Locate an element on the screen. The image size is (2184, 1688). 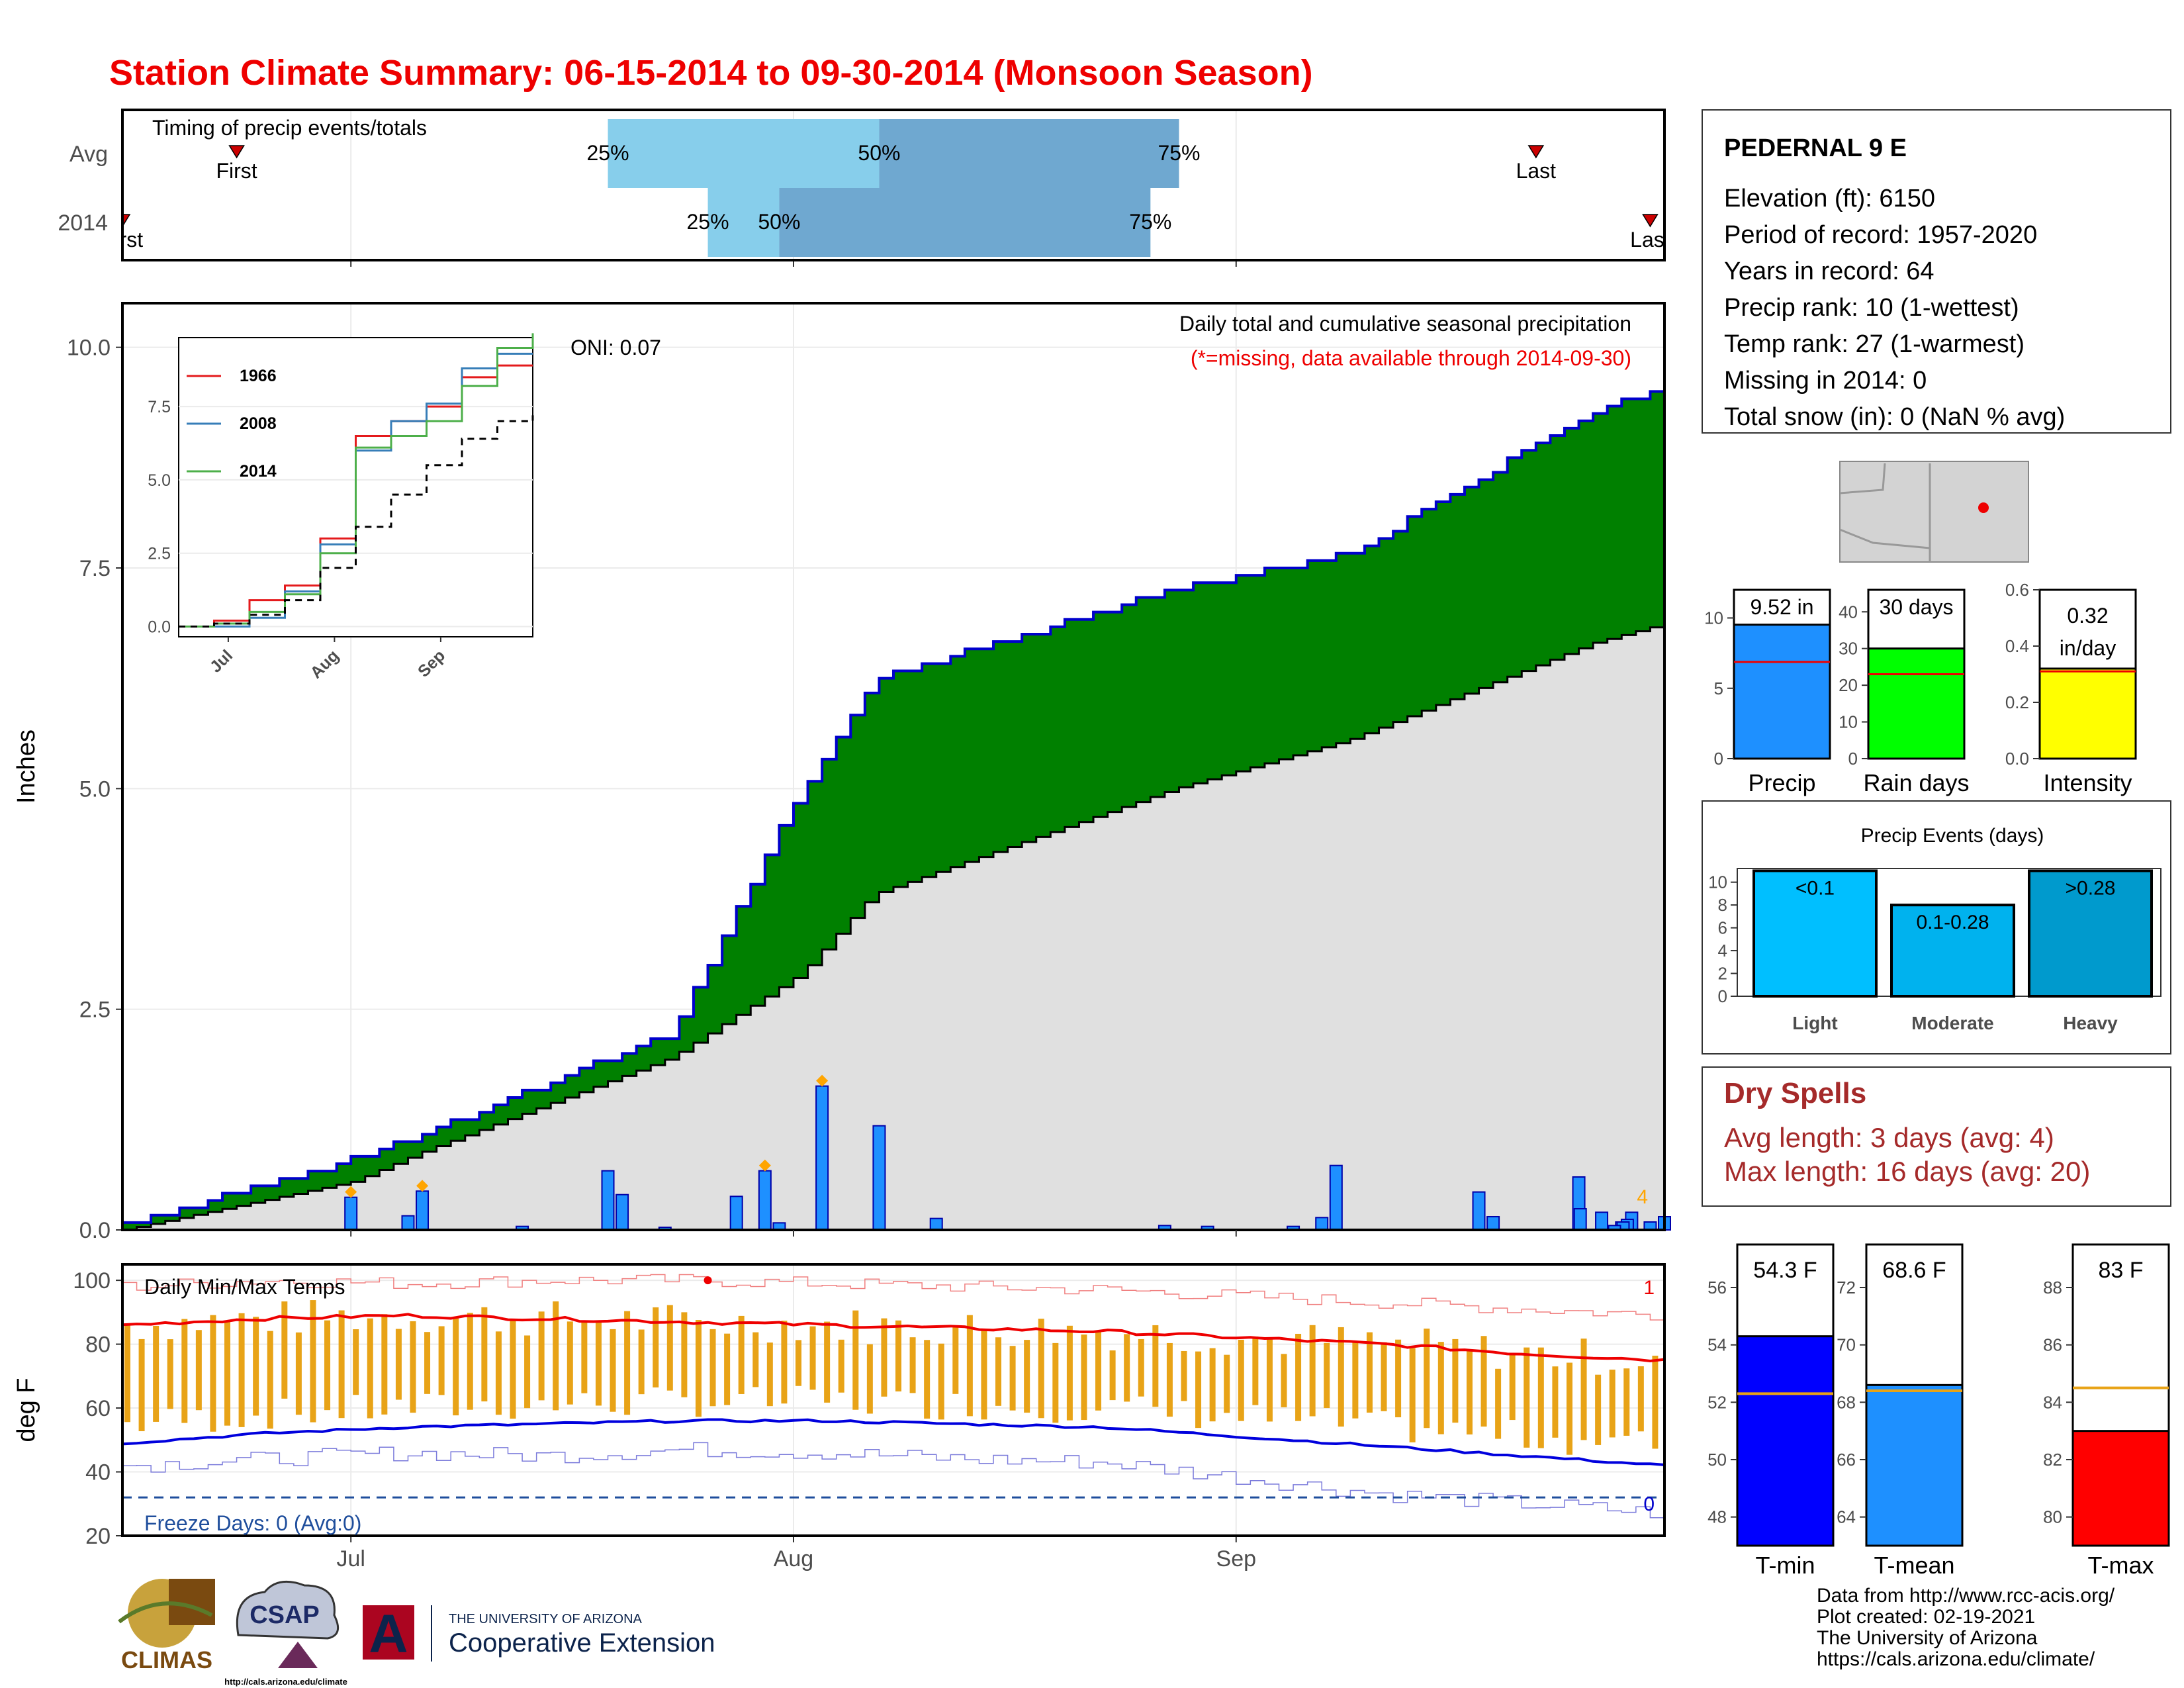
temp-panel-label: Daily Min/Max Temps is located at coordinates (245, 1287).